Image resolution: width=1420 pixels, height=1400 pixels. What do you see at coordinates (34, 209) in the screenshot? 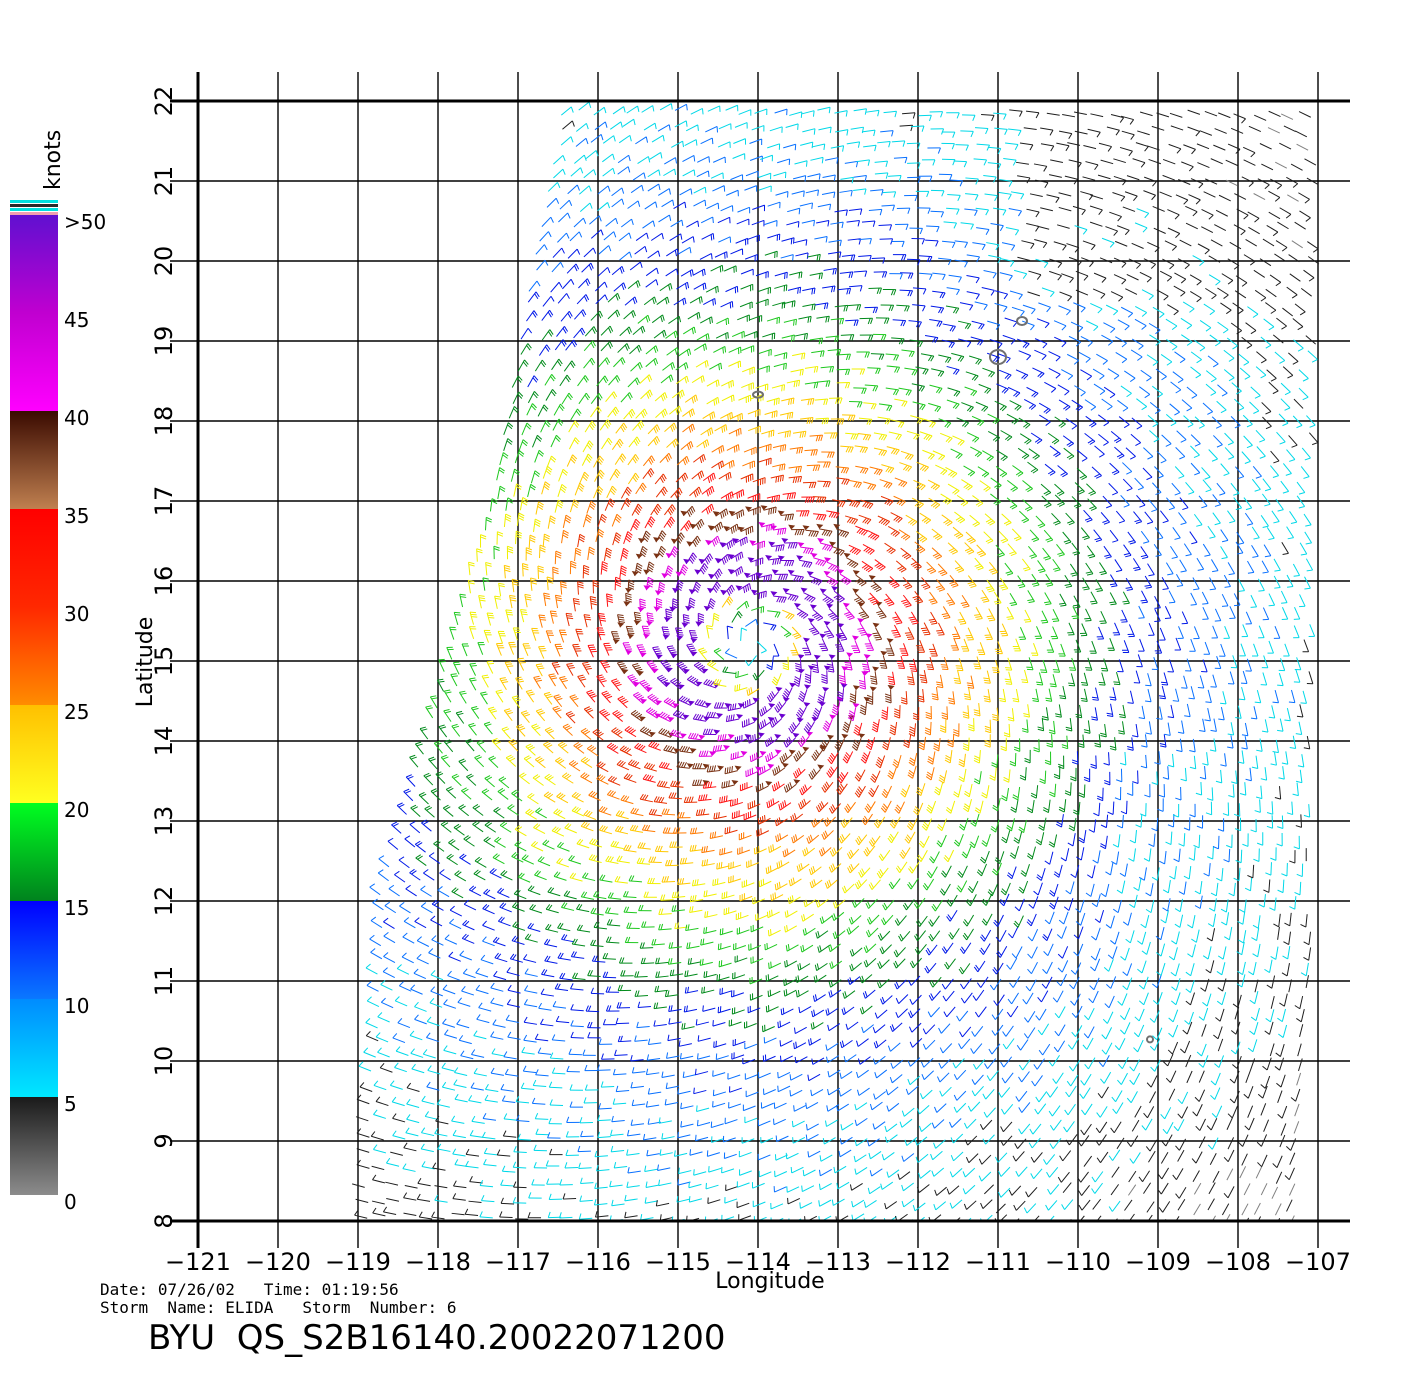
I see `colorbar-overflow-stripe` at bounding box center [34, 209].